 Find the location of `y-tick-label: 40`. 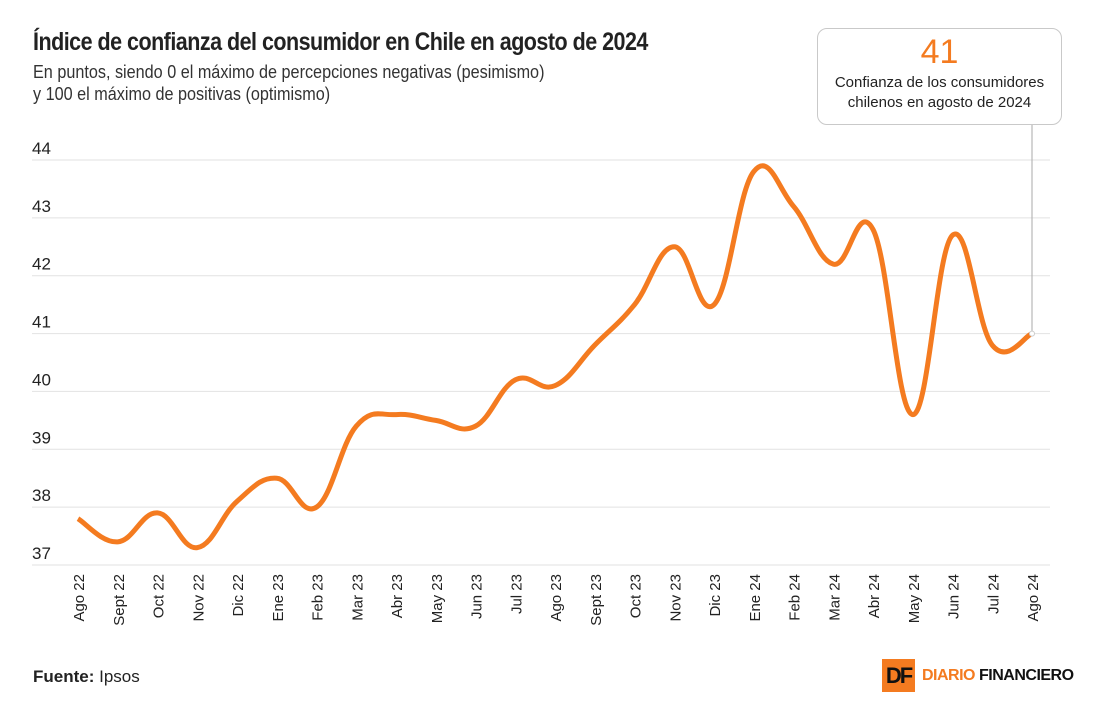

y-tick-label: 40 is located at coordinates (41, 379).